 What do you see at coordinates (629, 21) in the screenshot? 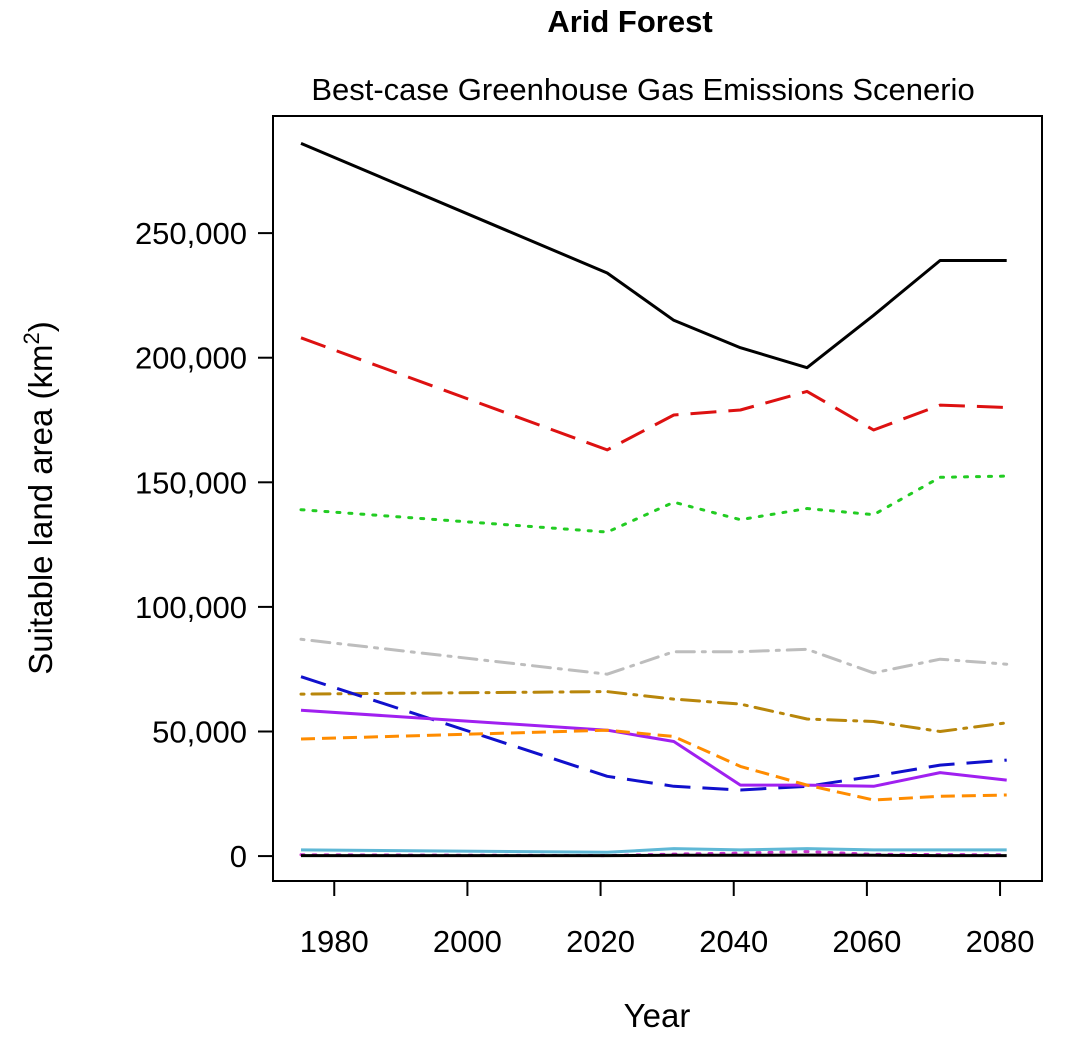
I see `chart-title: Arid Forest` at bounding box center [629, 21].